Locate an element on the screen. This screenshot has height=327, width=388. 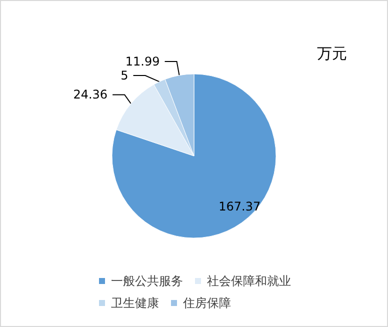
data-label: 24.36 is located at coordinates (90, 95).